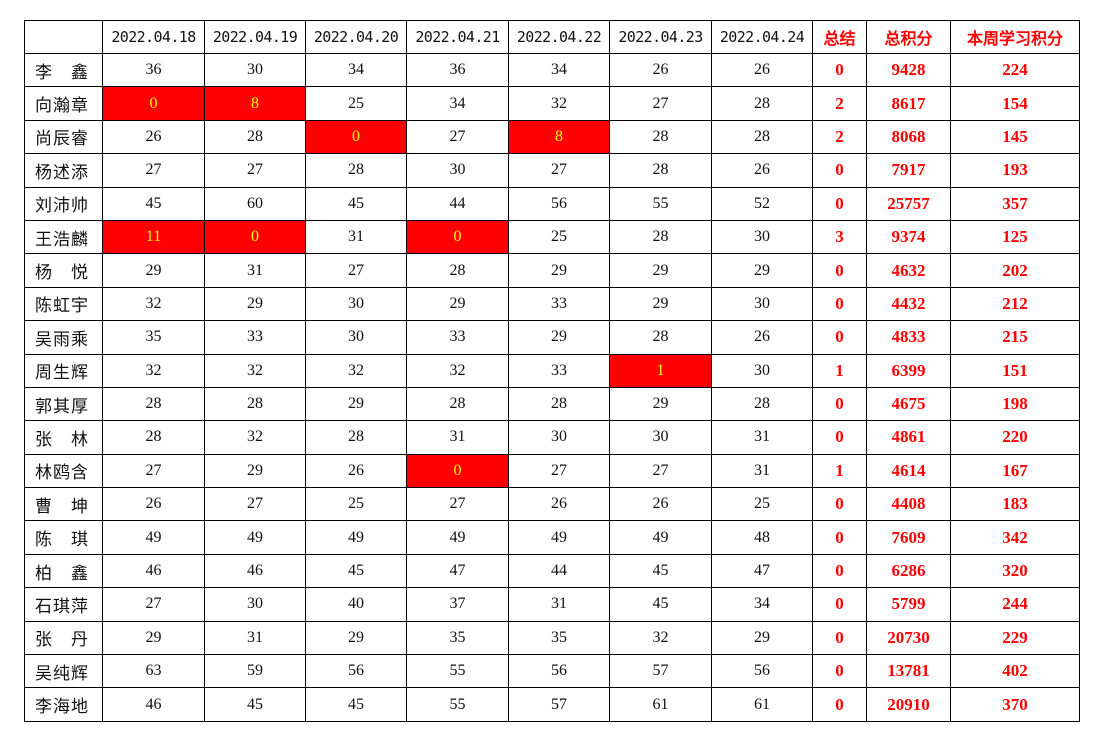 The width and height of the screenshot is (1104, 744). What do you see at coordinates (63, 604) in the screenshot?
I see `name-cell: 石琪萍` at bounding box center [63, 604].